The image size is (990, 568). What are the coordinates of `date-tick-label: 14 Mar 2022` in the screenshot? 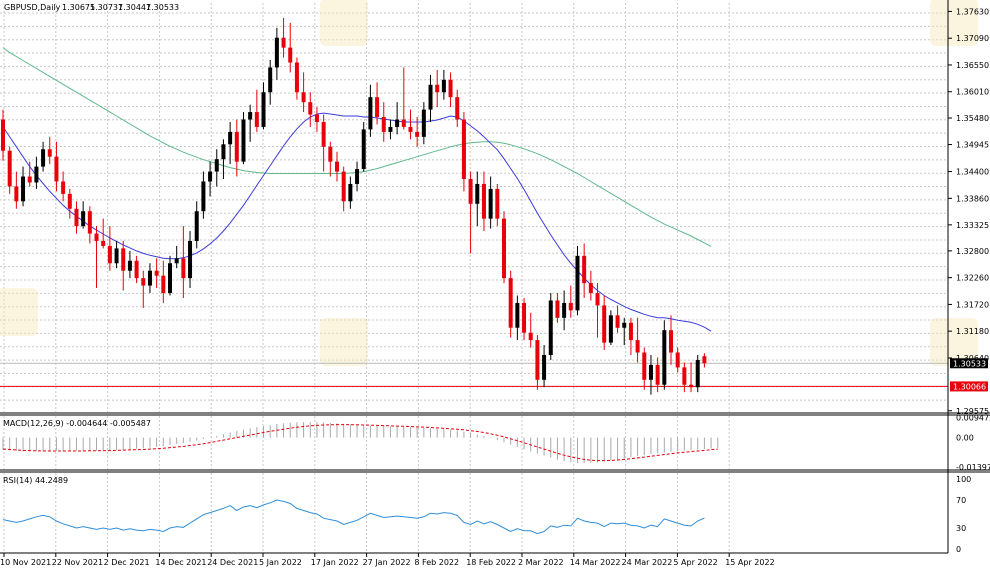 It's located at (595, 562).